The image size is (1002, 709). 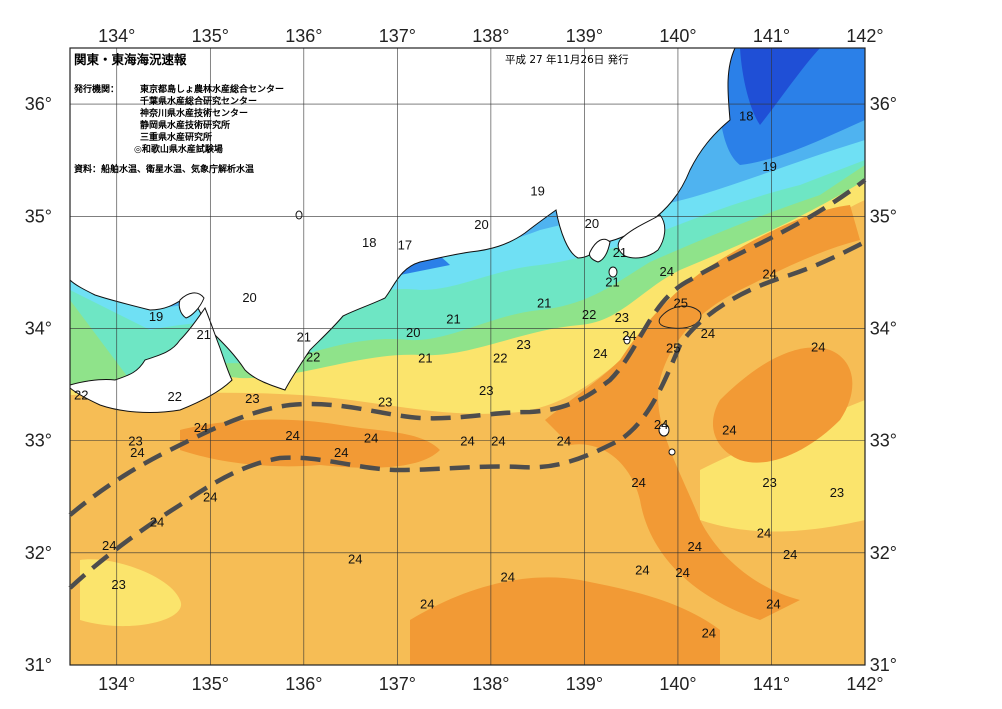 What do you see at coordinates (771, 36) in the screenshot?
I see `longitude-label: 141°` at bounding box center [771, 36].